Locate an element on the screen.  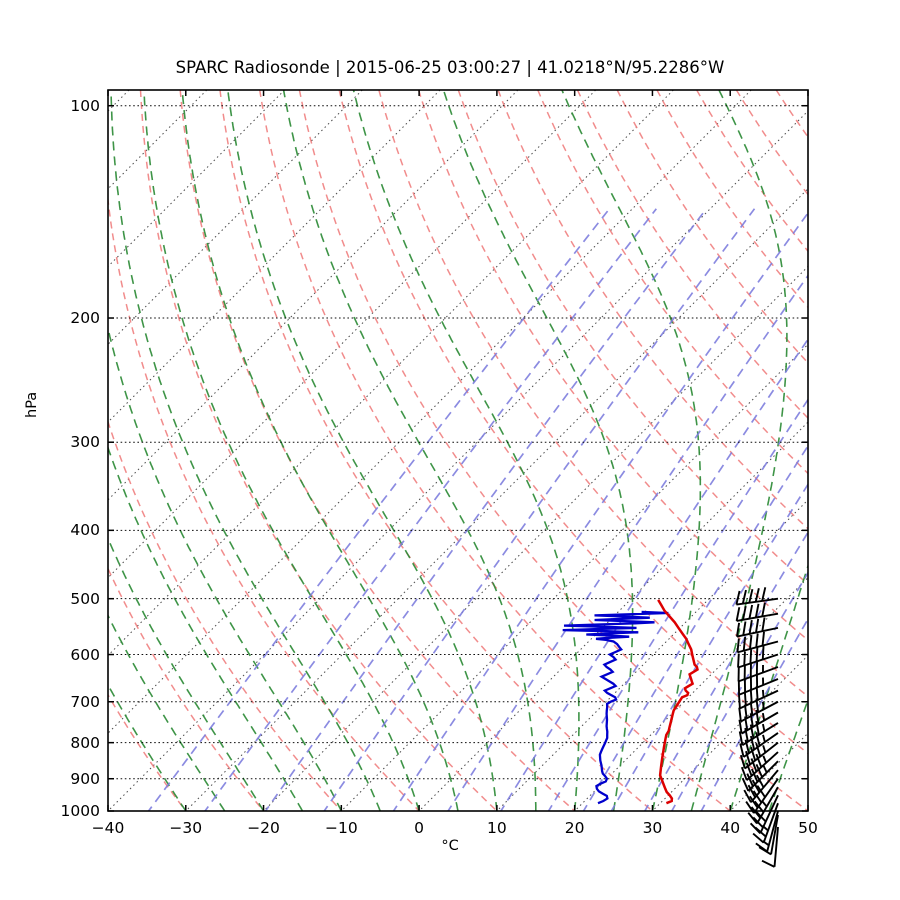
y-tick-label: 500 is located at coordinates (85, 598).